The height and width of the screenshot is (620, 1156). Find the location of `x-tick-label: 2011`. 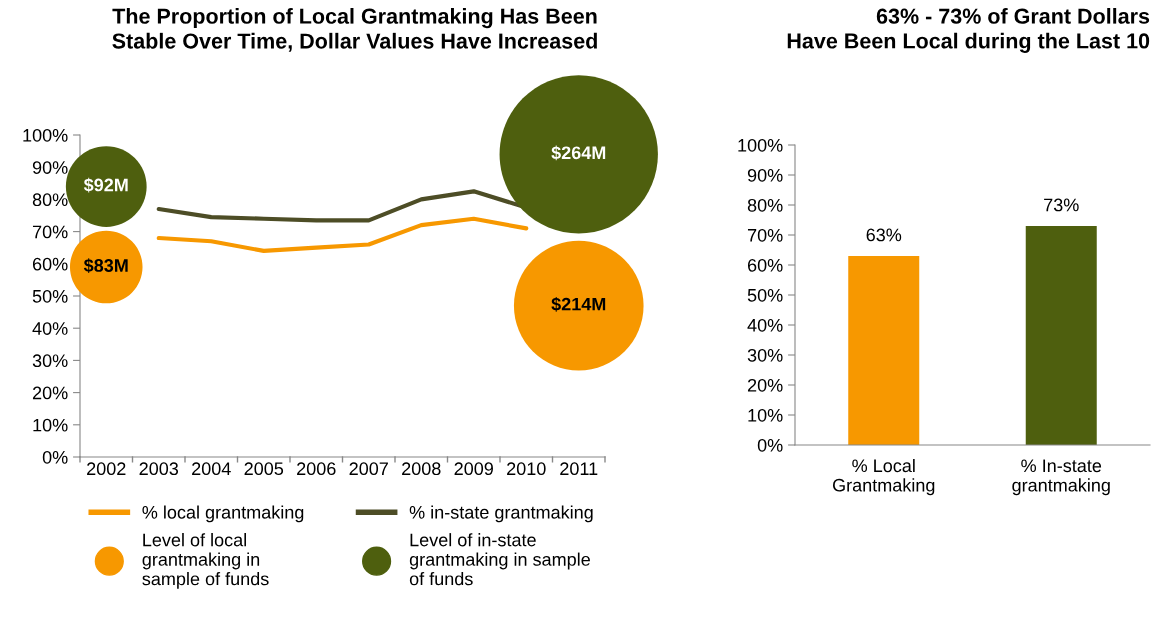

x-tick-label: 2011 is located at coordinates (579, 469).